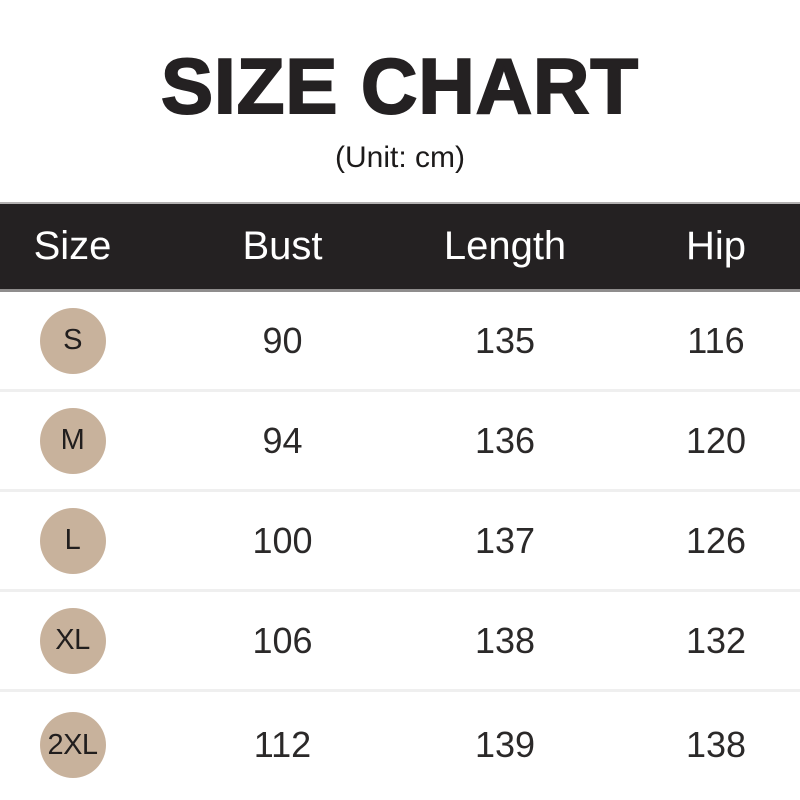 This screenshot has height=800, width=800. I want to click on size-cell: XL, so click(72, 640).